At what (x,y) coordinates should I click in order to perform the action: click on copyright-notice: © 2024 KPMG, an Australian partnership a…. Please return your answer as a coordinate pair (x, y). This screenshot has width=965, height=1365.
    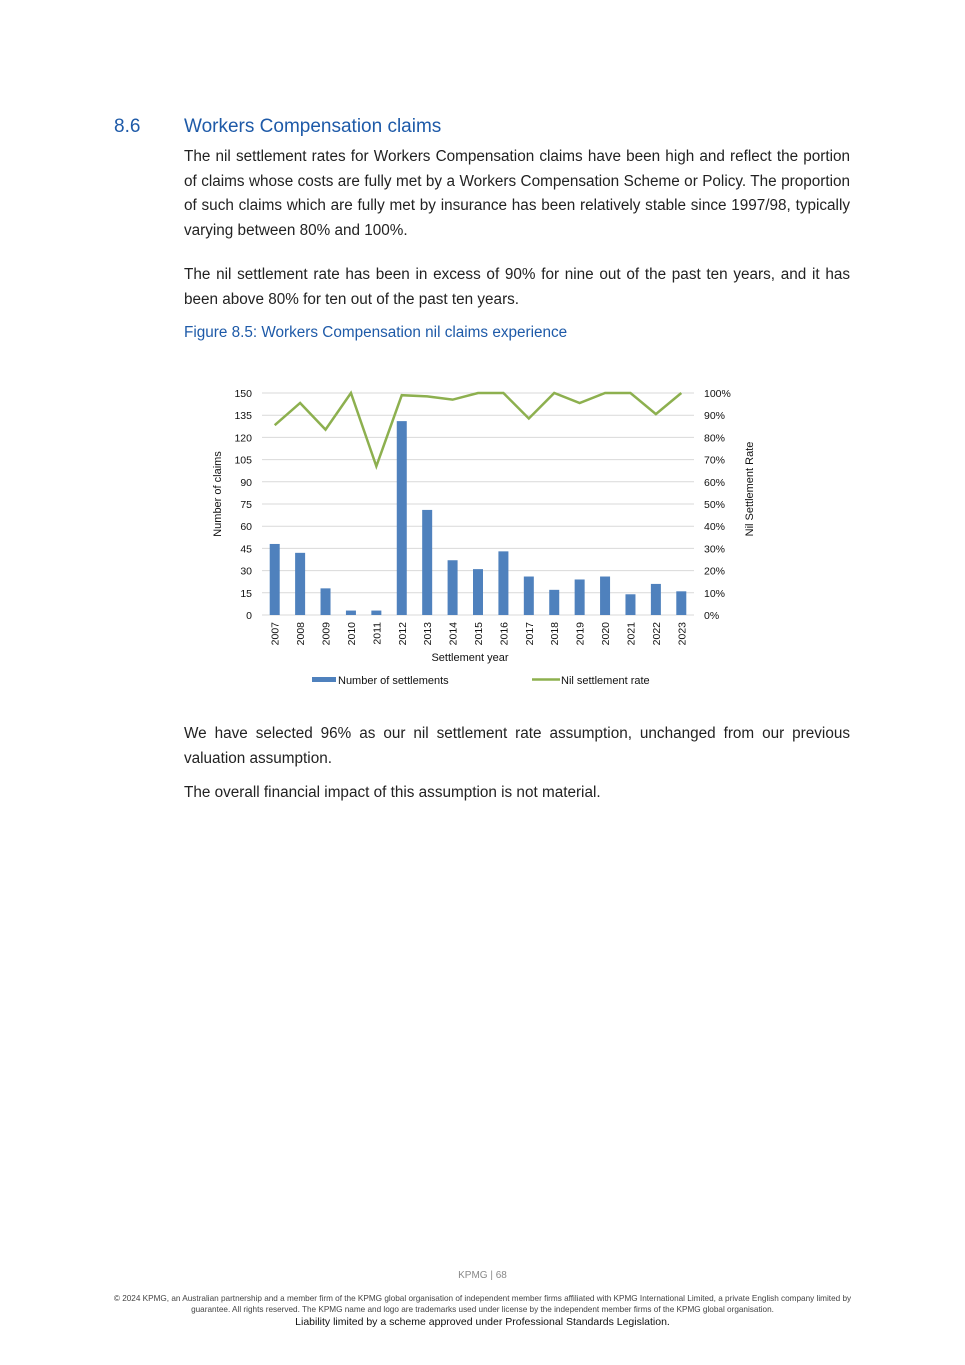
    Looking at the image, I should click on (482, 1304).